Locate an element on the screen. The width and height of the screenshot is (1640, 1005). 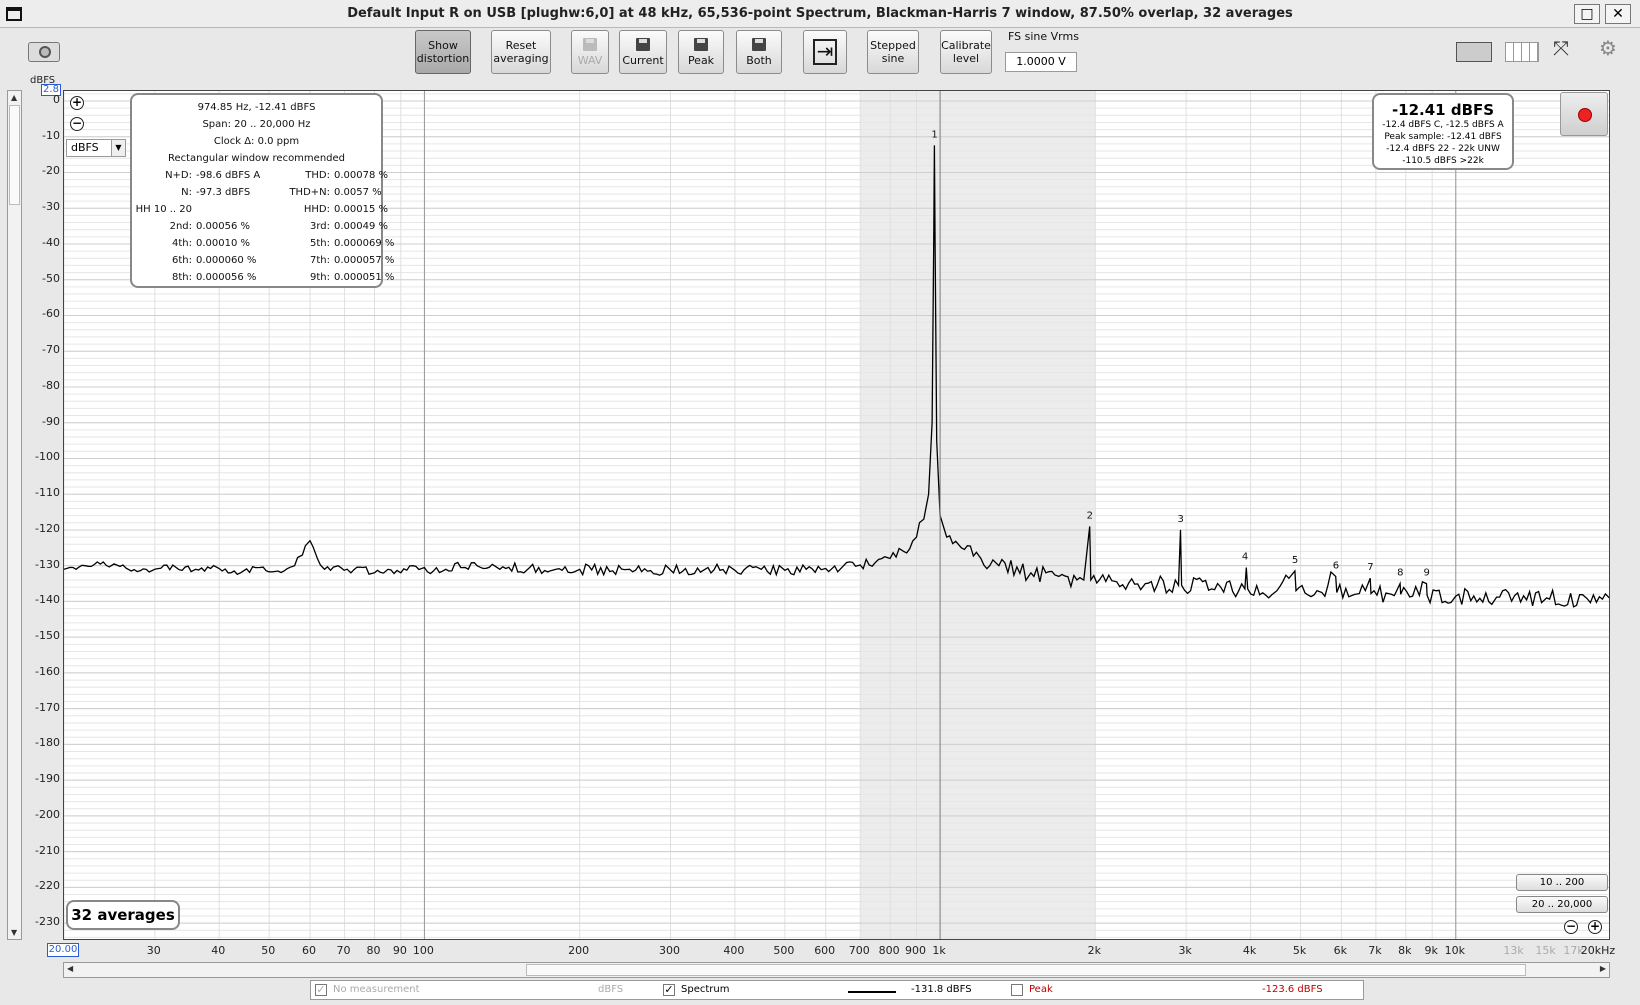
legend-no-measurement-unit: dBFS is located at coordinates (611, 989).